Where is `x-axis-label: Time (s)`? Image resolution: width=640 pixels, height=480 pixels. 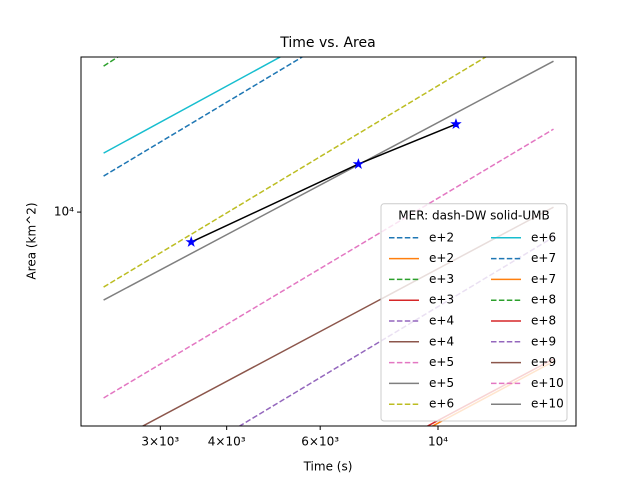
x-axis-label: Time (s) is located at coordinates (328, 467).